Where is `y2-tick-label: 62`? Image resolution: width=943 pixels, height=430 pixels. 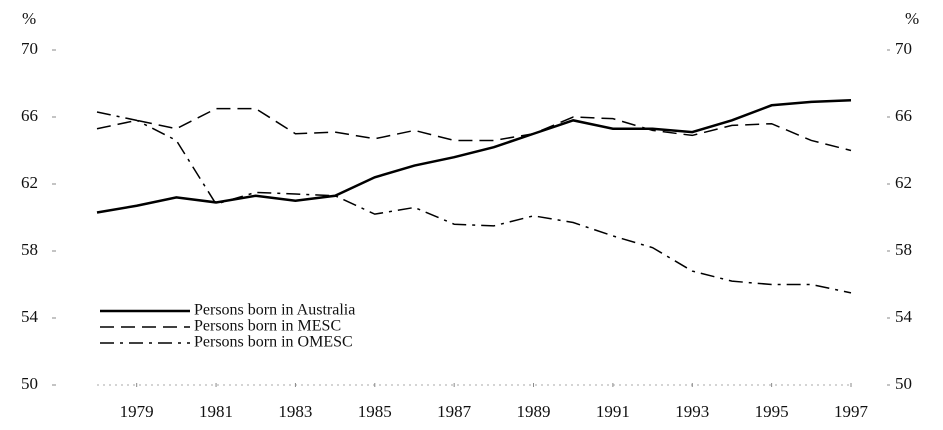 y2-tick-label: 62 is located at coordinates (903, 182).